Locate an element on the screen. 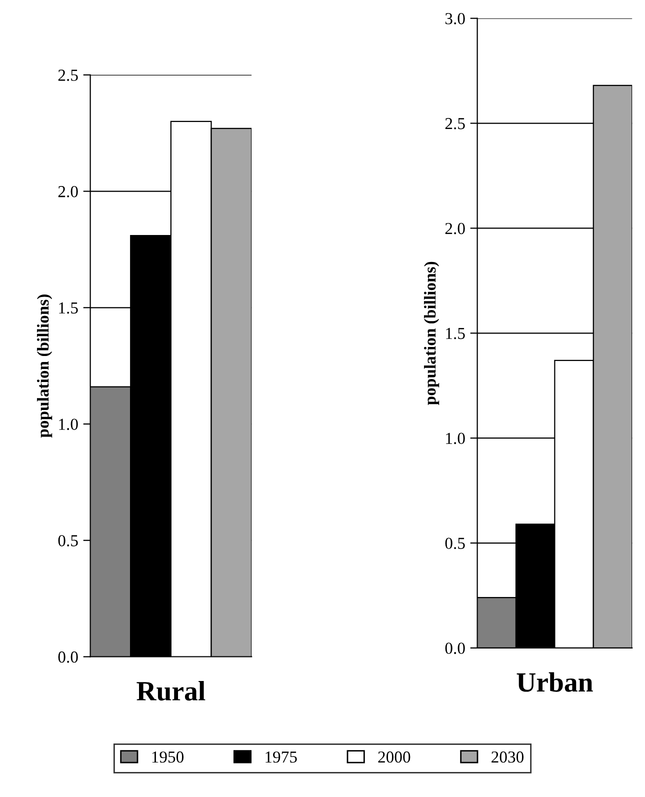 This screenshot has width=645, height=797. legend-label: 2030 is located at coordinates (508, 757).